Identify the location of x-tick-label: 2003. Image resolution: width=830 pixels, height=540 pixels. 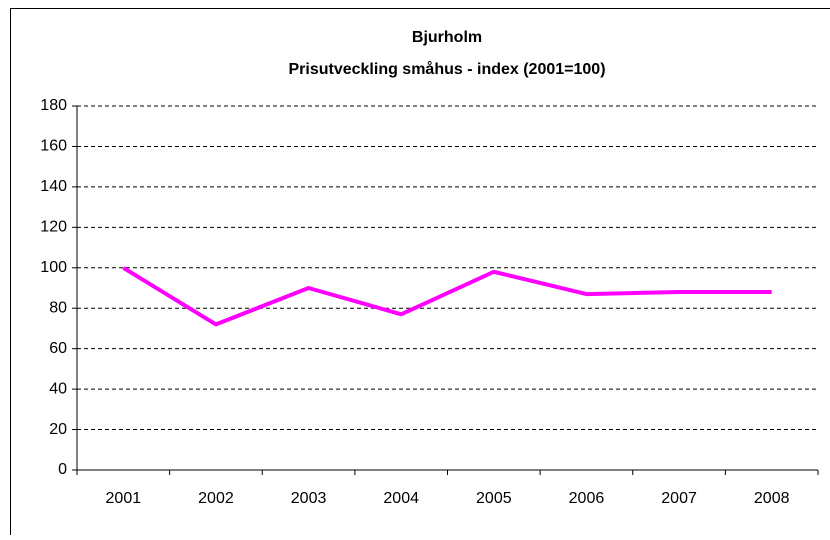
(309, 498).